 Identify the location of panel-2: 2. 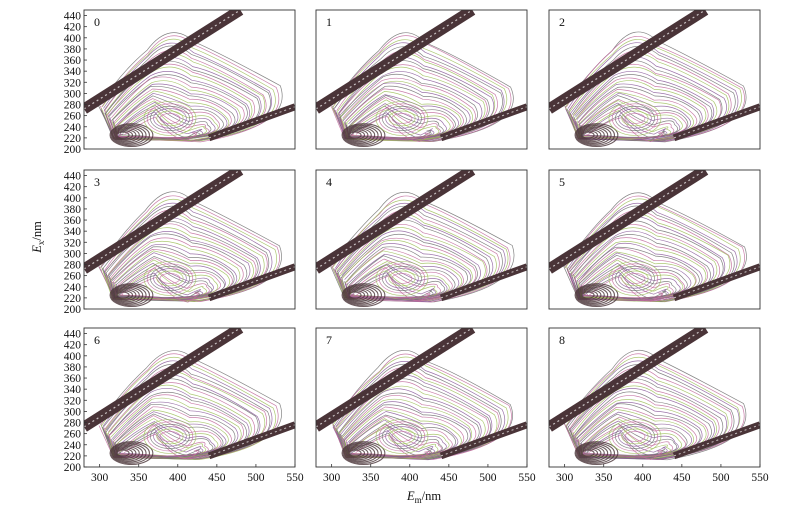
(654, 79).